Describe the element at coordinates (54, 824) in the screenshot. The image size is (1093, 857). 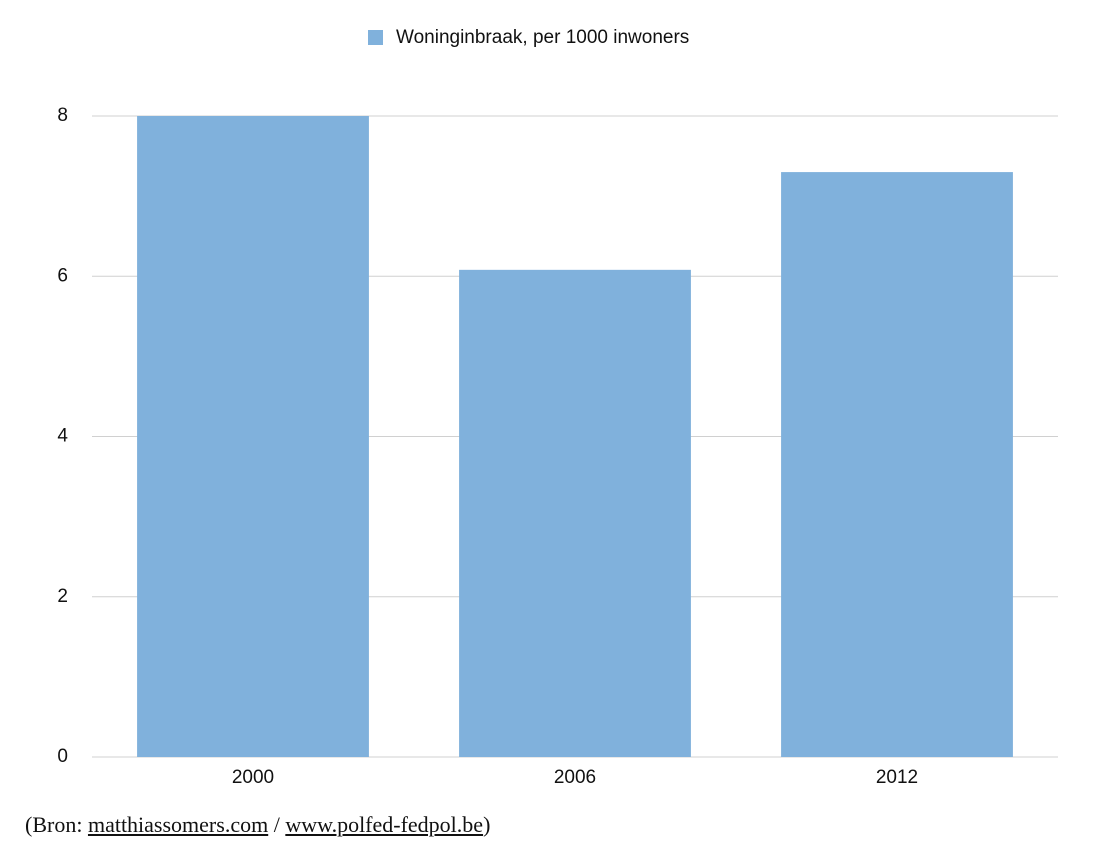
I see `footnote-lead: (Bron:` at that location.